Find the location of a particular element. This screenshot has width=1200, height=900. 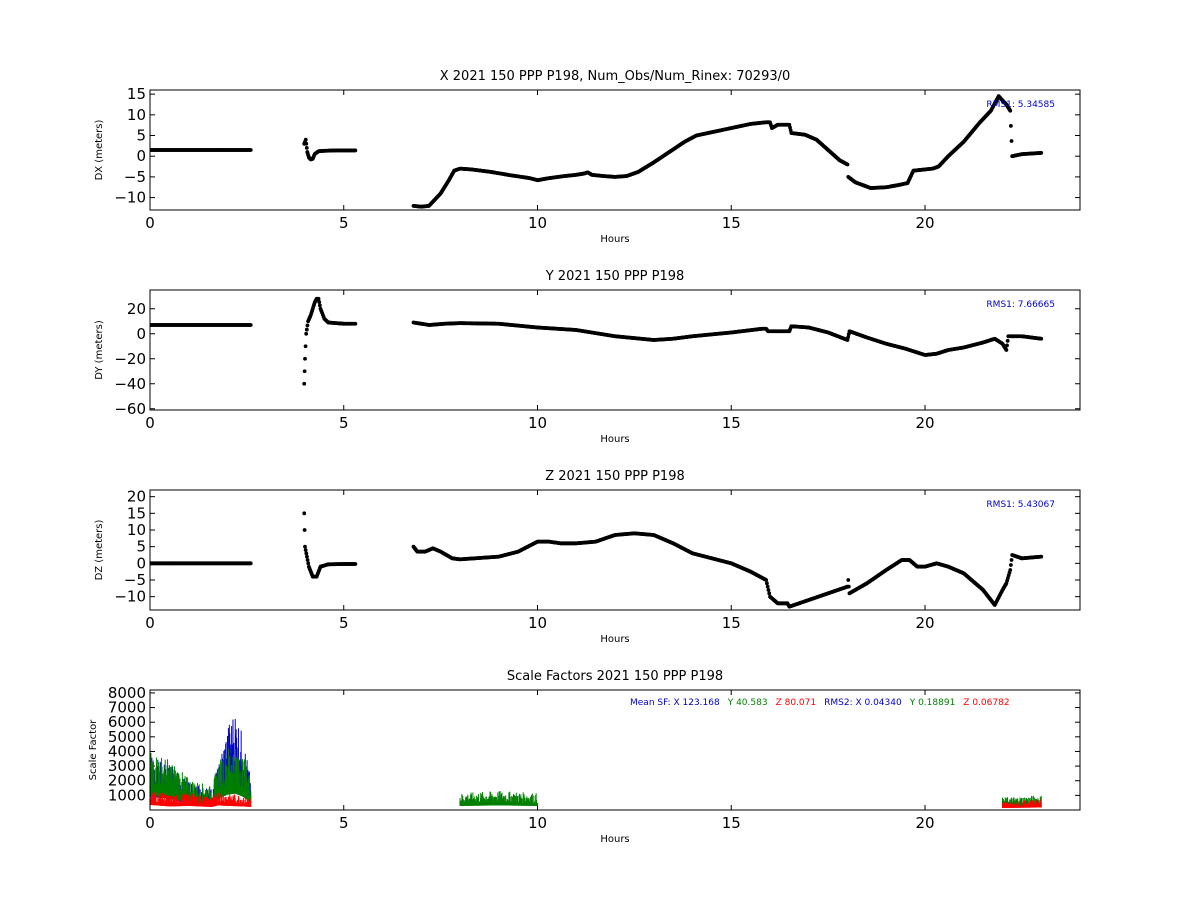

y-tick-label: 4000 is located at coordinates (127, 751).